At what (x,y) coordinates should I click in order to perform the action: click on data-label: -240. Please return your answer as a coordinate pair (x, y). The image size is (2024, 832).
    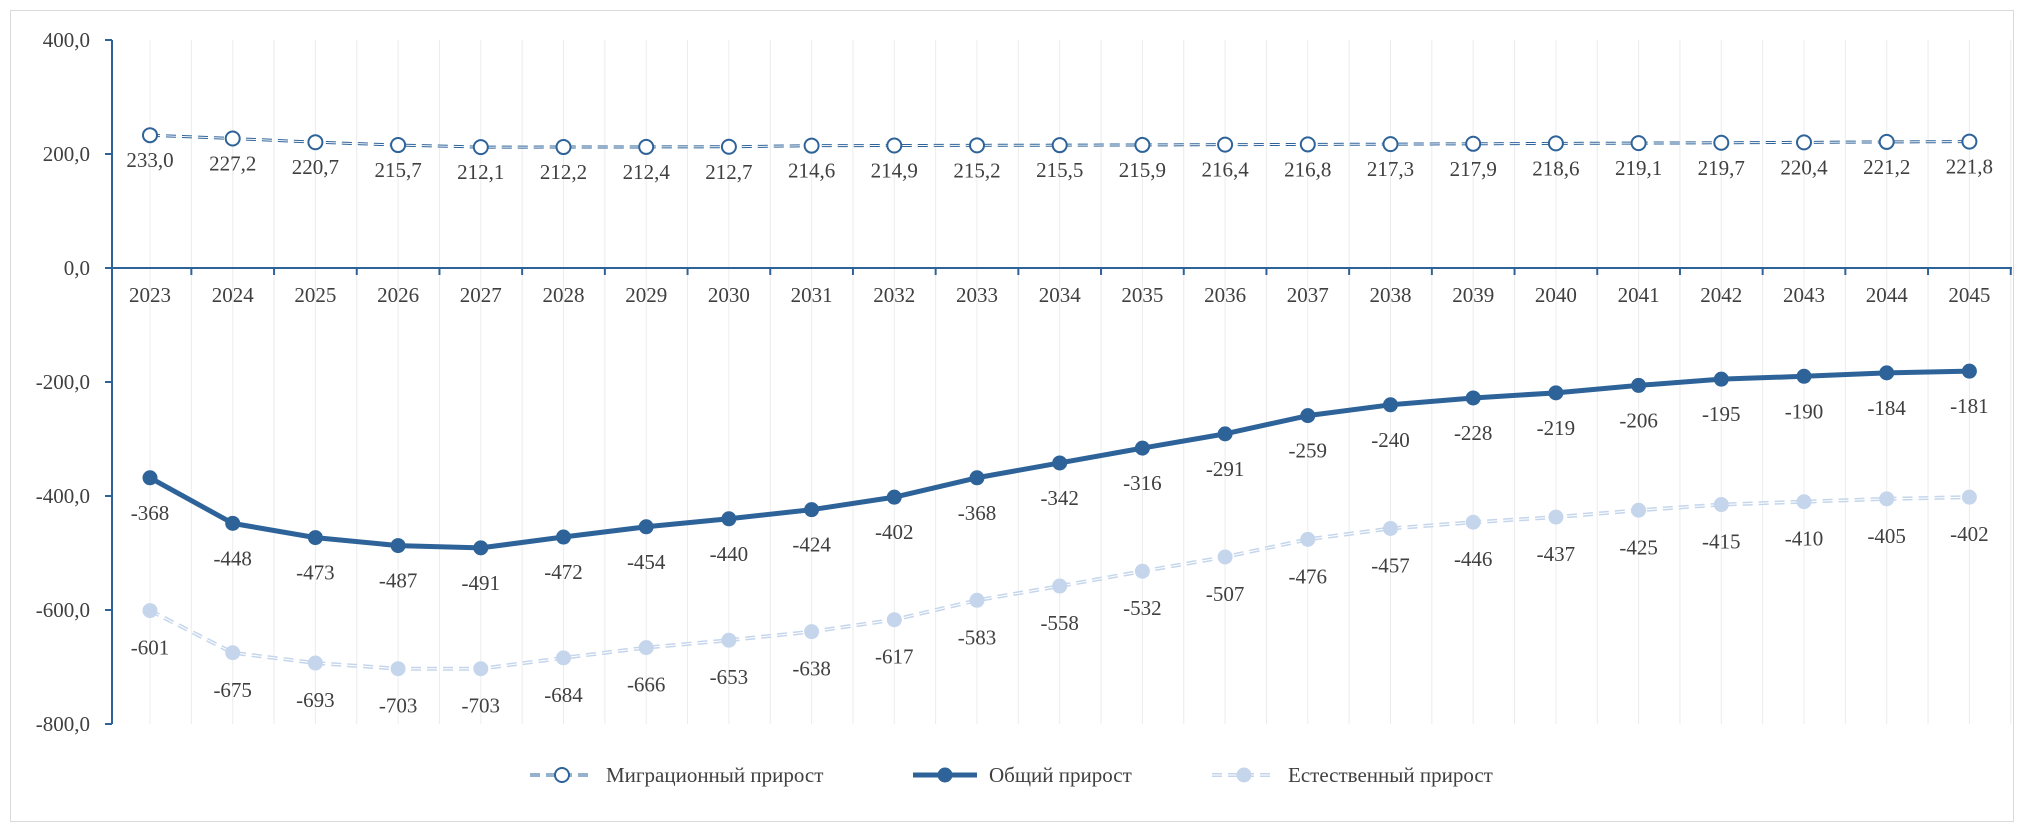
    Looking at the image, I should click on (1390, 440).